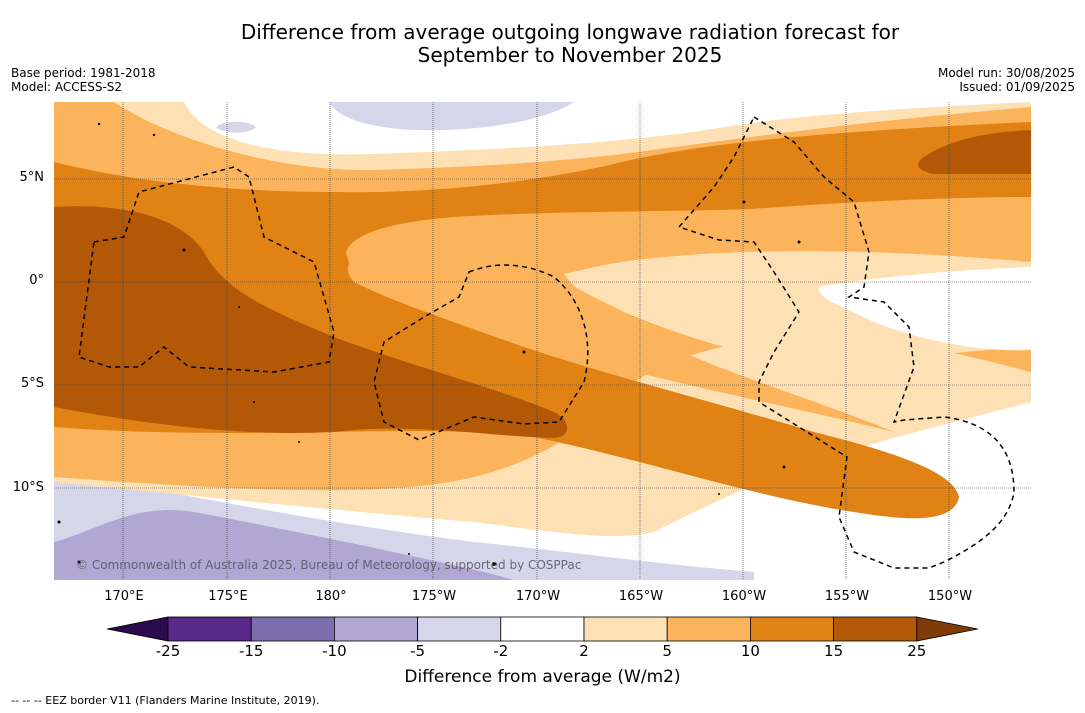 The height and width of the screenshot is (713, 1085). I want to click on model-name: Model: ACCESS-S2, so click(67, 87).